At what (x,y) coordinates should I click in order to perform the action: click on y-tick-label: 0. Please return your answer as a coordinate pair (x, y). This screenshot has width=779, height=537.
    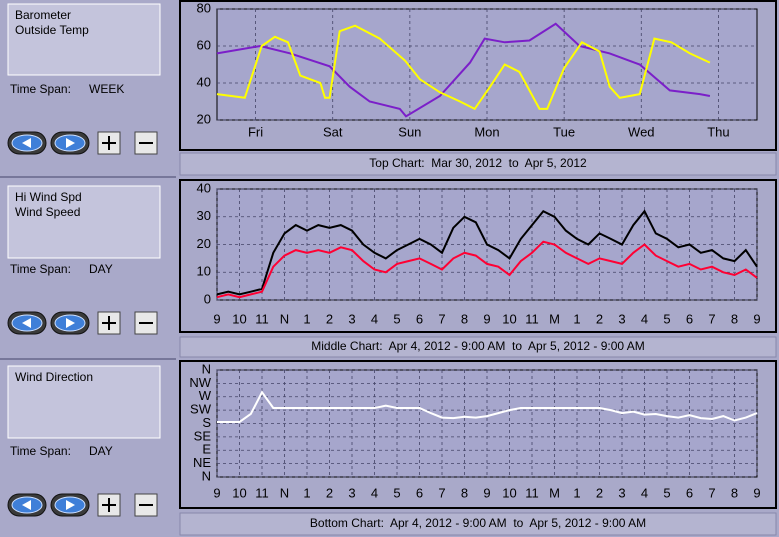
    Looking at the image, I should click on (207, 298).